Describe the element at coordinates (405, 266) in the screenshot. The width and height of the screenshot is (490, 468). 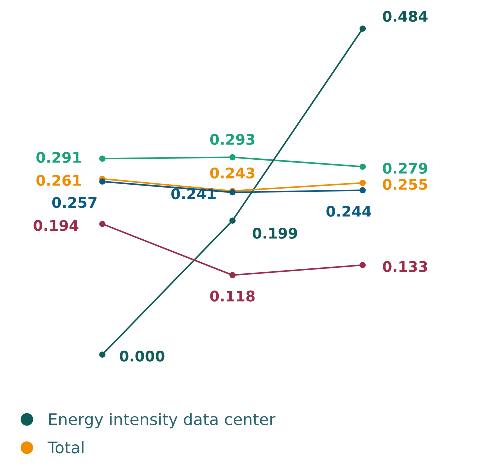
I see `data-label: 0.133` at that location.